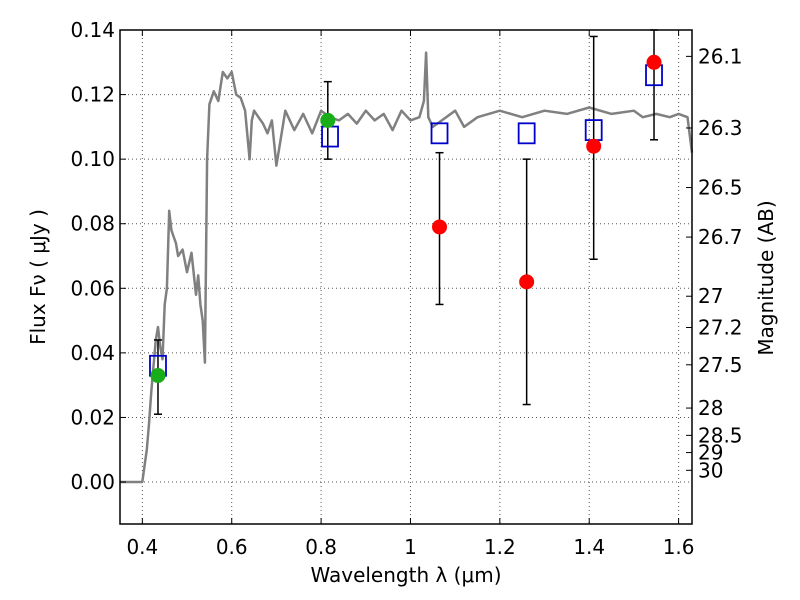 The width and height of the screenshot is (800, 600). What do you see at coordinates (92, 224) in the screenshot?
I see `y-tick-label: 0.08` at bounding box center [92, 224].